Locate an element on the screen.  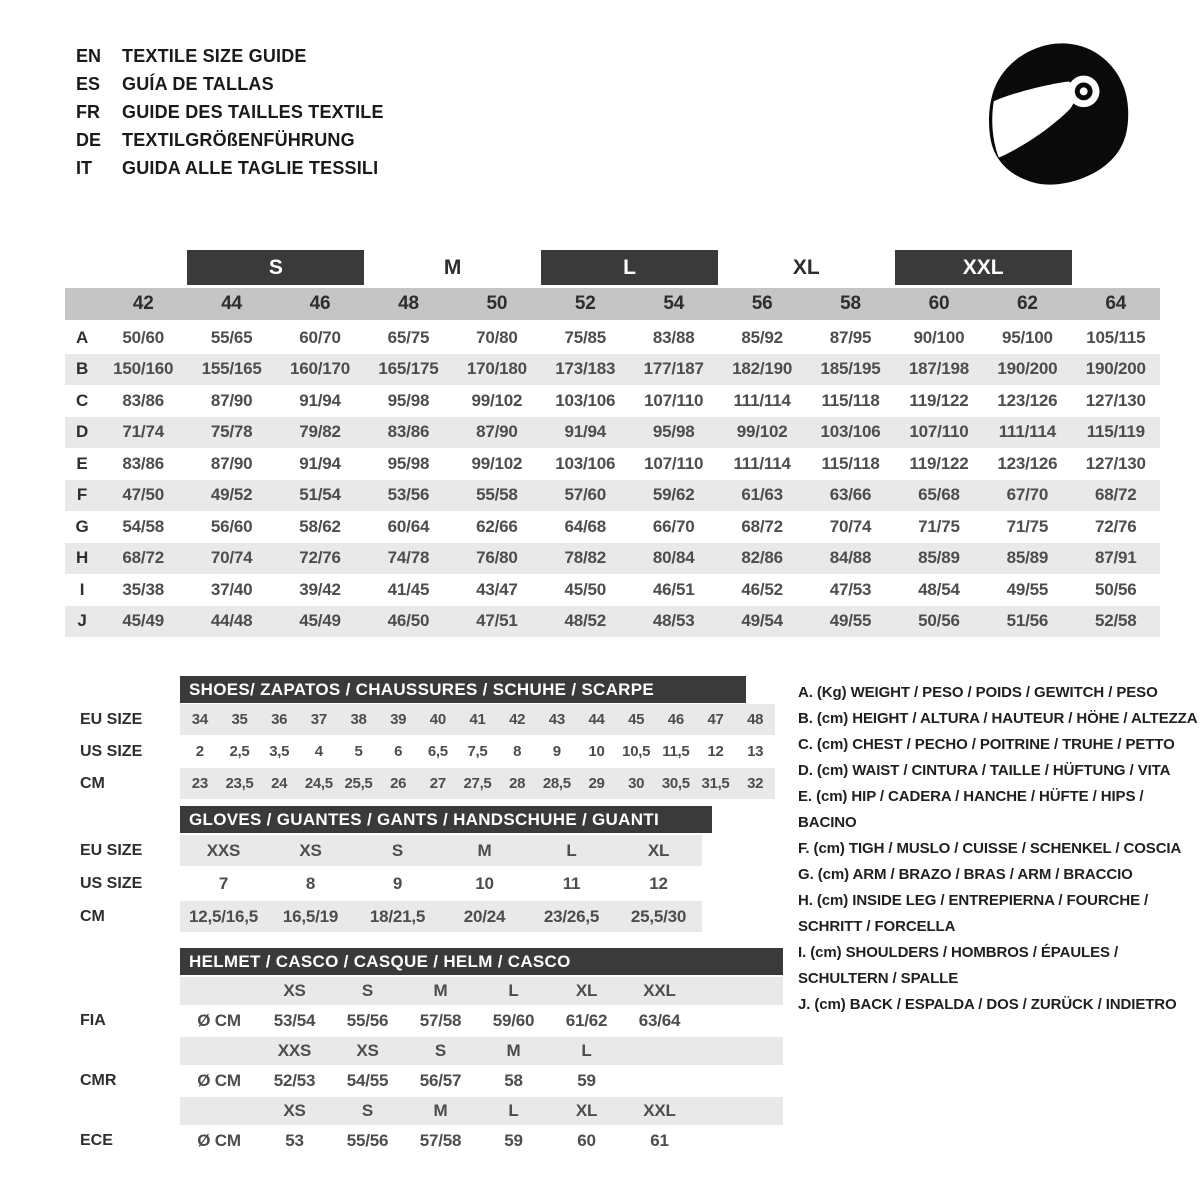
value-cell: 11 is located at coordinates (571, 883).